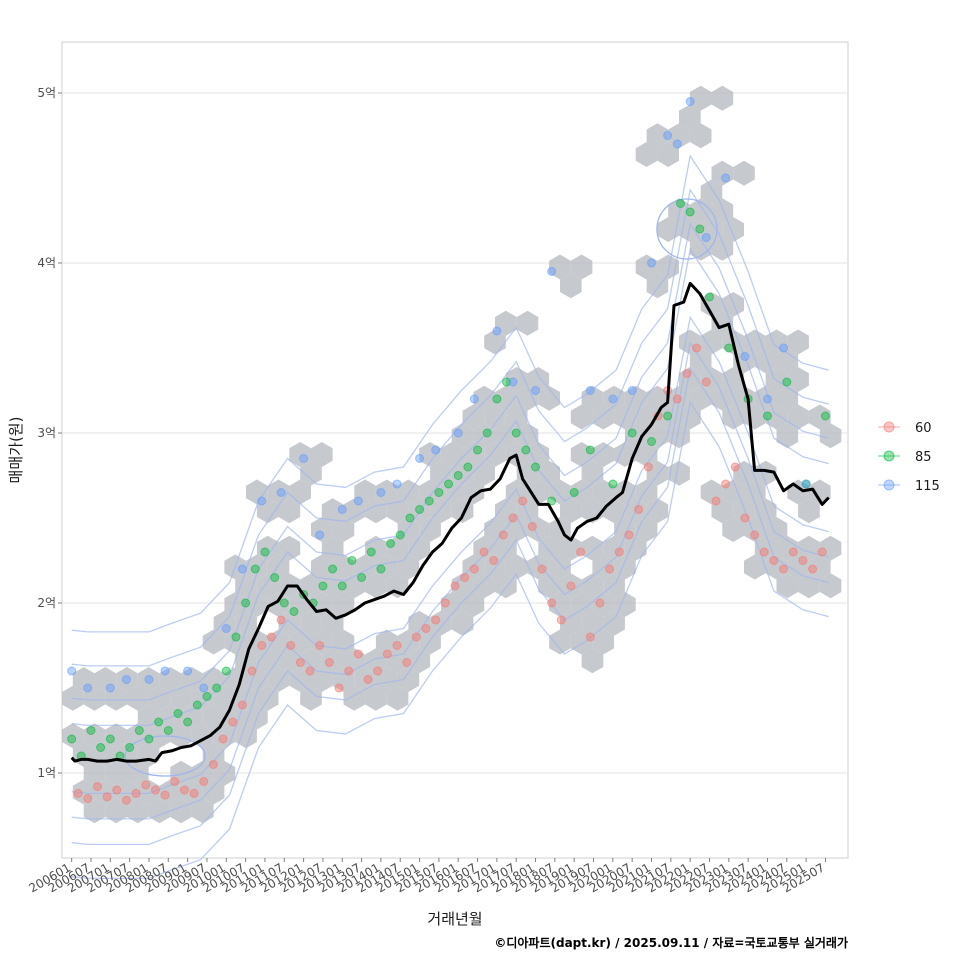 The height and width of the screenshot is (960, 960). I want to click on legend-label-60: 60, so click(923, 428).